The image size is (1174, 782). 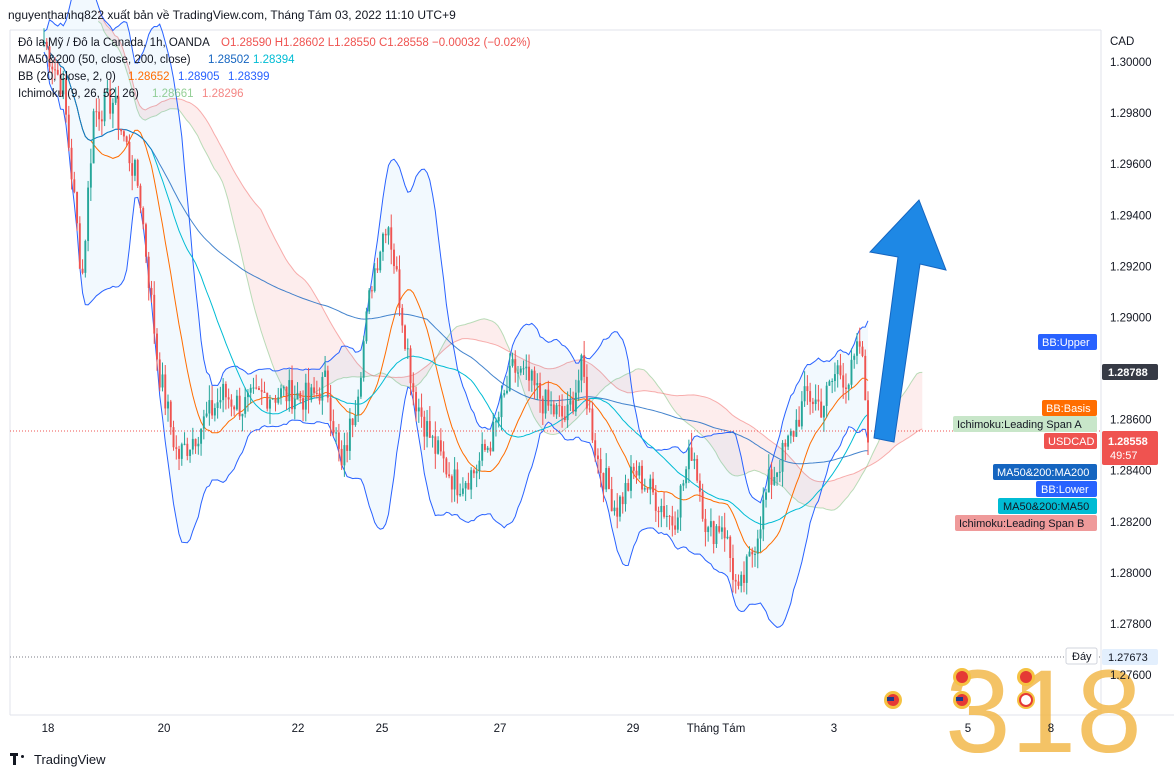 I want to click on tradingview-logo-text: TradingView, so click(x=70, y=759).